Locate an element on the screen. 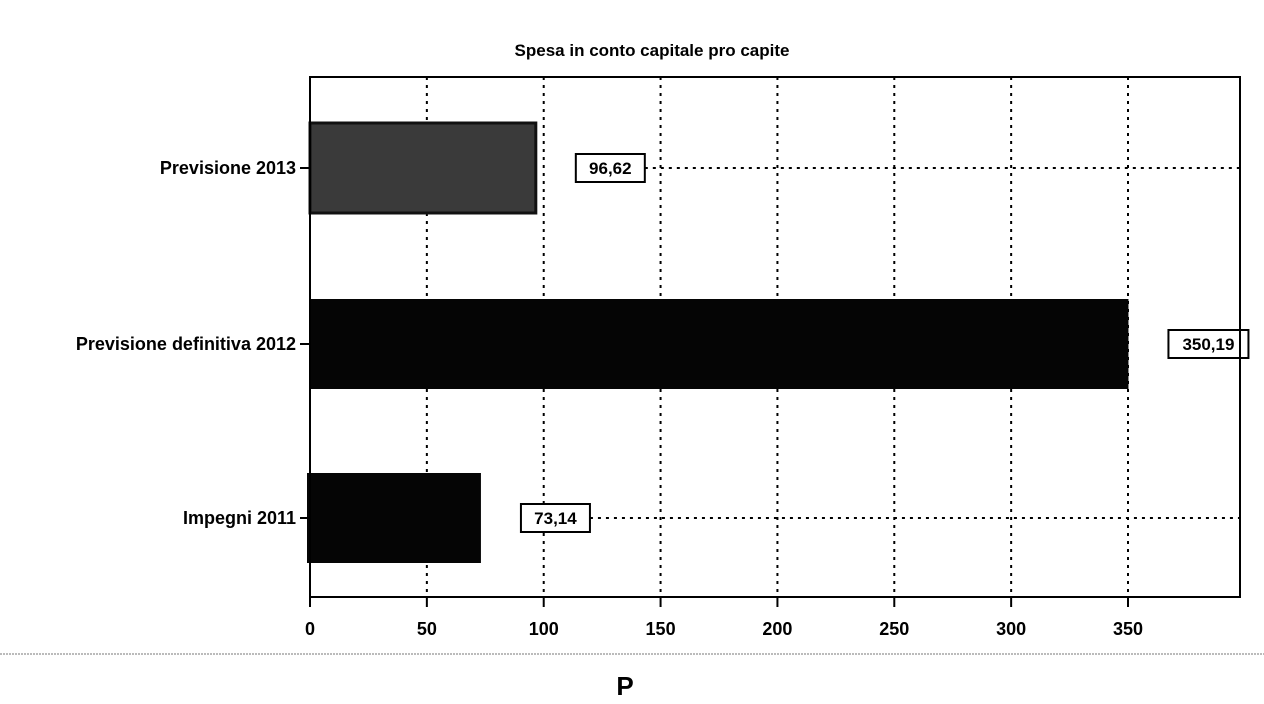 The image size is (1264, 704). category-label: Impegni 2011 is located at coordinates (239, 518).